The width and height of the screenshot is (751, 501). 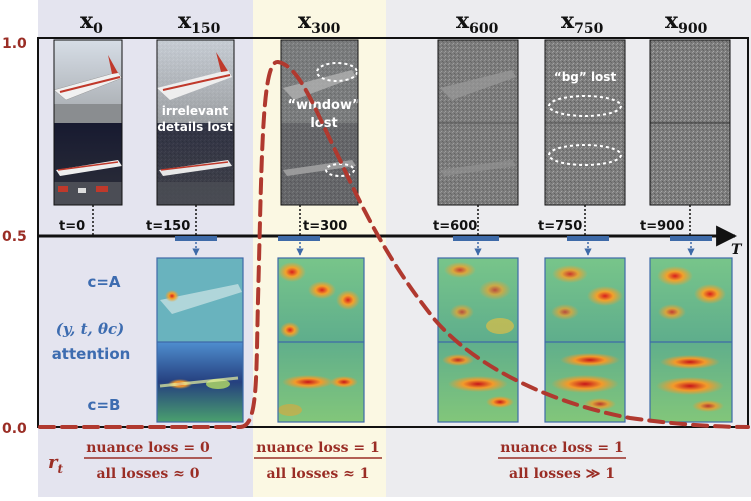 What do you see at coordinates (88, 122) in the screenshot?
I see `image-x0` at bounding box center [88, 122].